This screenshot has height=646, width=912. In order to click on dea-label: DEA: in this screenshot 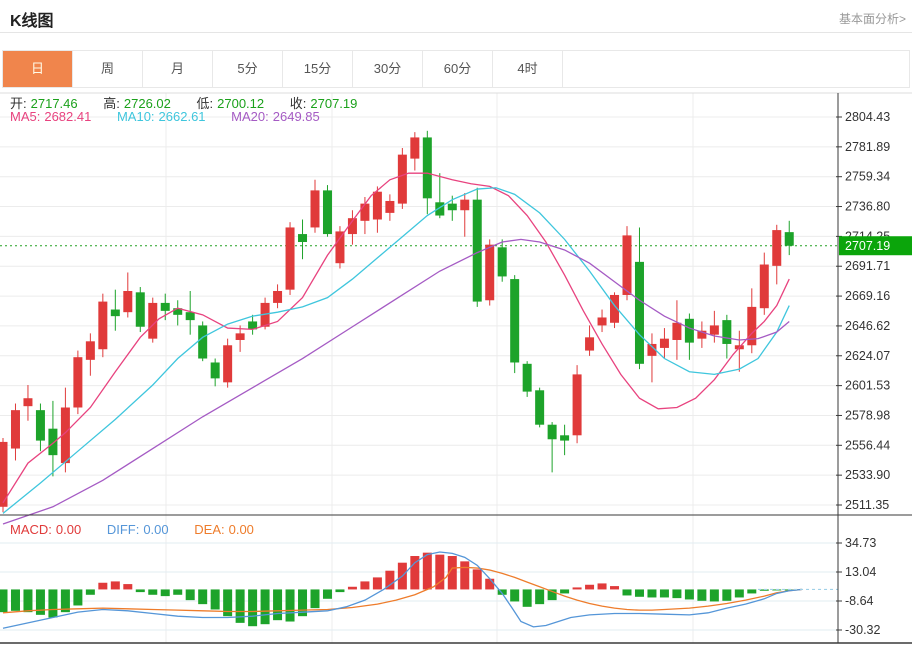, I will do `click(209, 529)`.